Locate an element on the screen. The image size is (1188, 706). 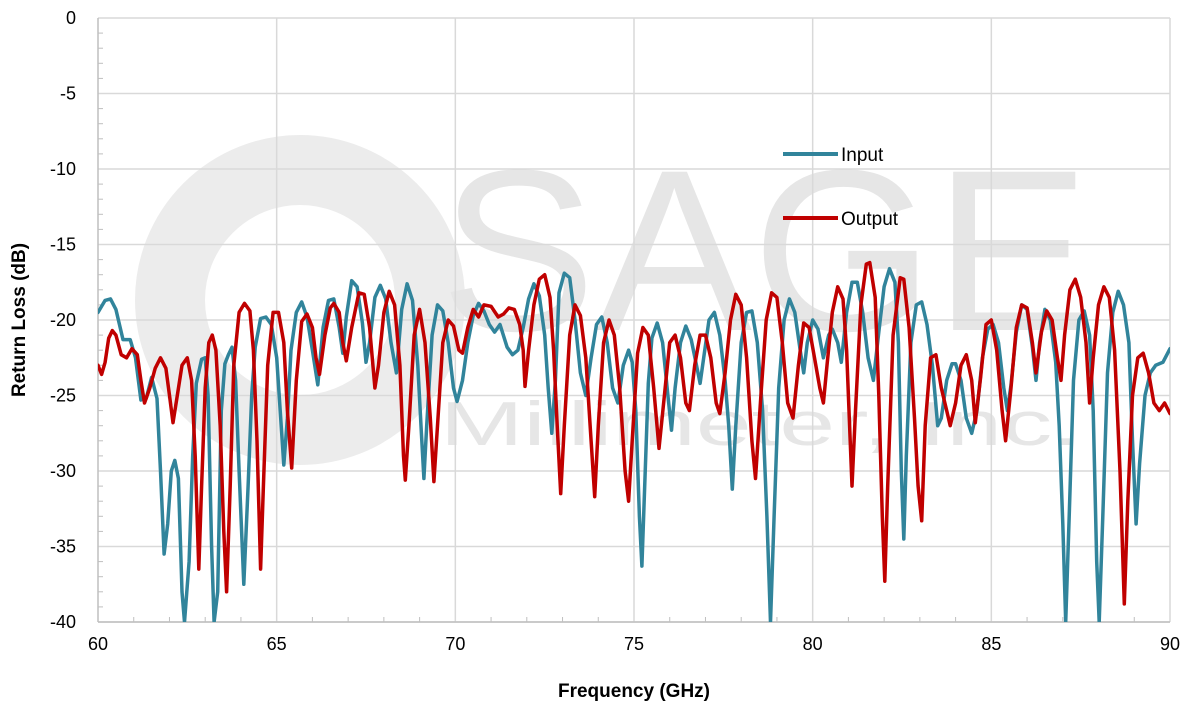
y-axis-title: Return Loss (dB) is located at coordinates (19, 320).